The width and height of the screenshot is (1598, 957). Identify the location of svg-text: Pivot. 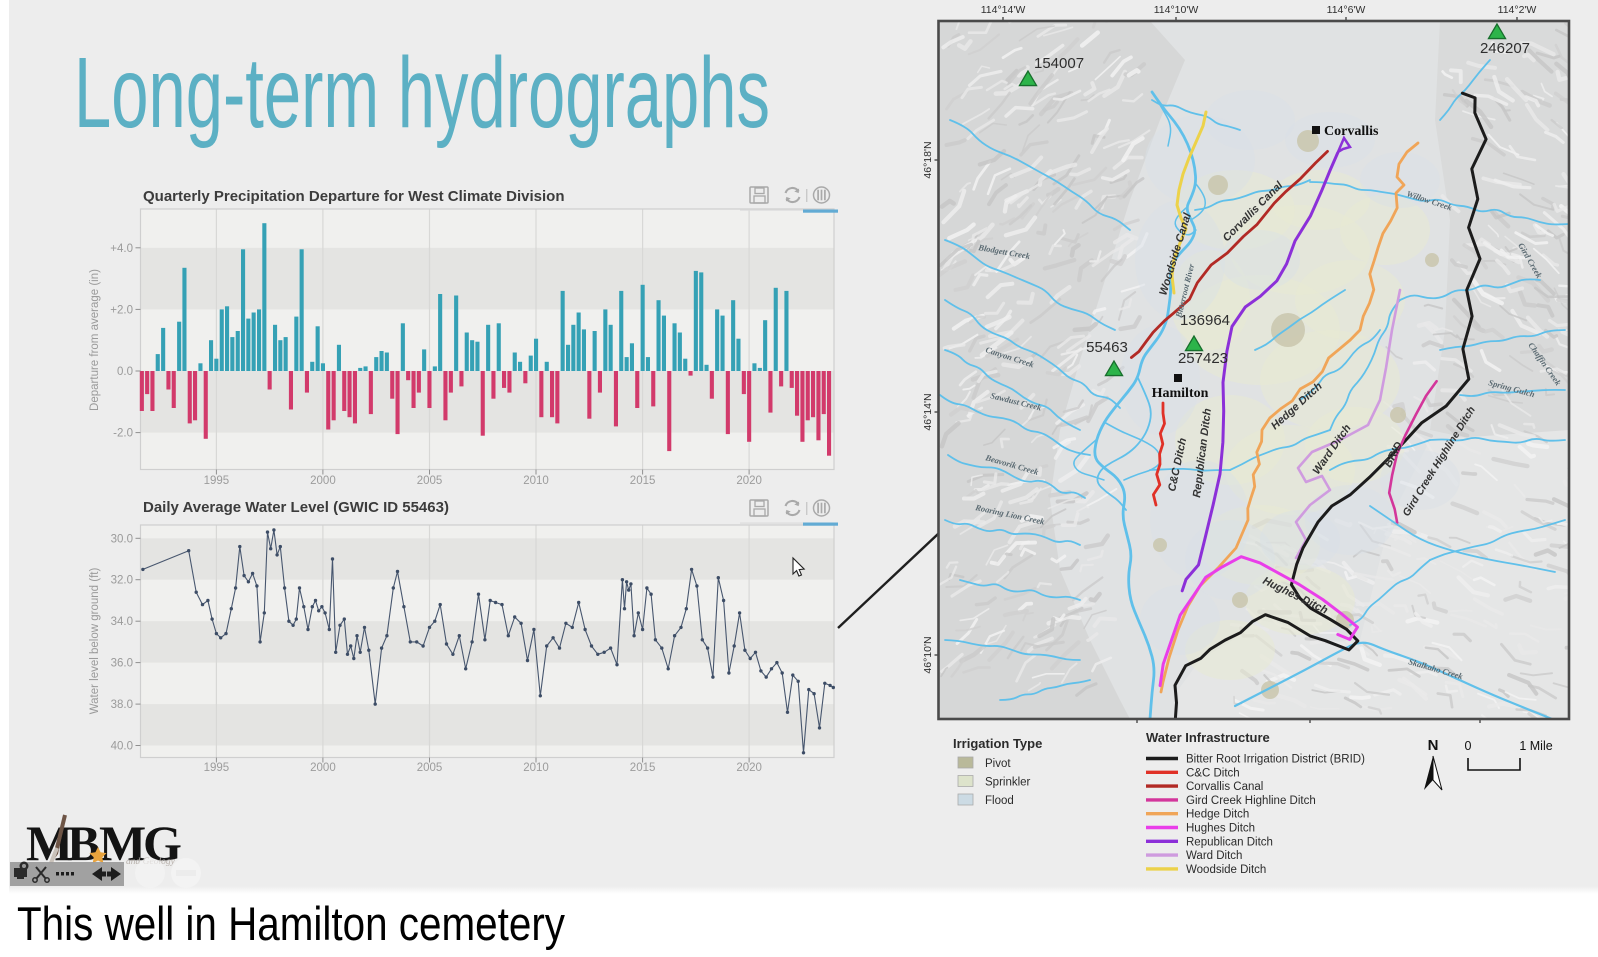
(998, 764).